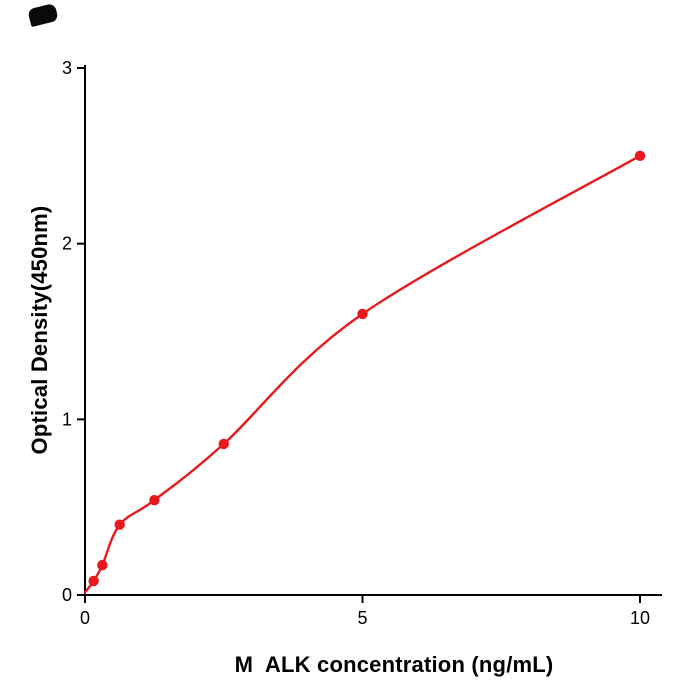 This screenshot has width=700, height=700. I want to click on y-tick-label: 2, so click(67, 244).